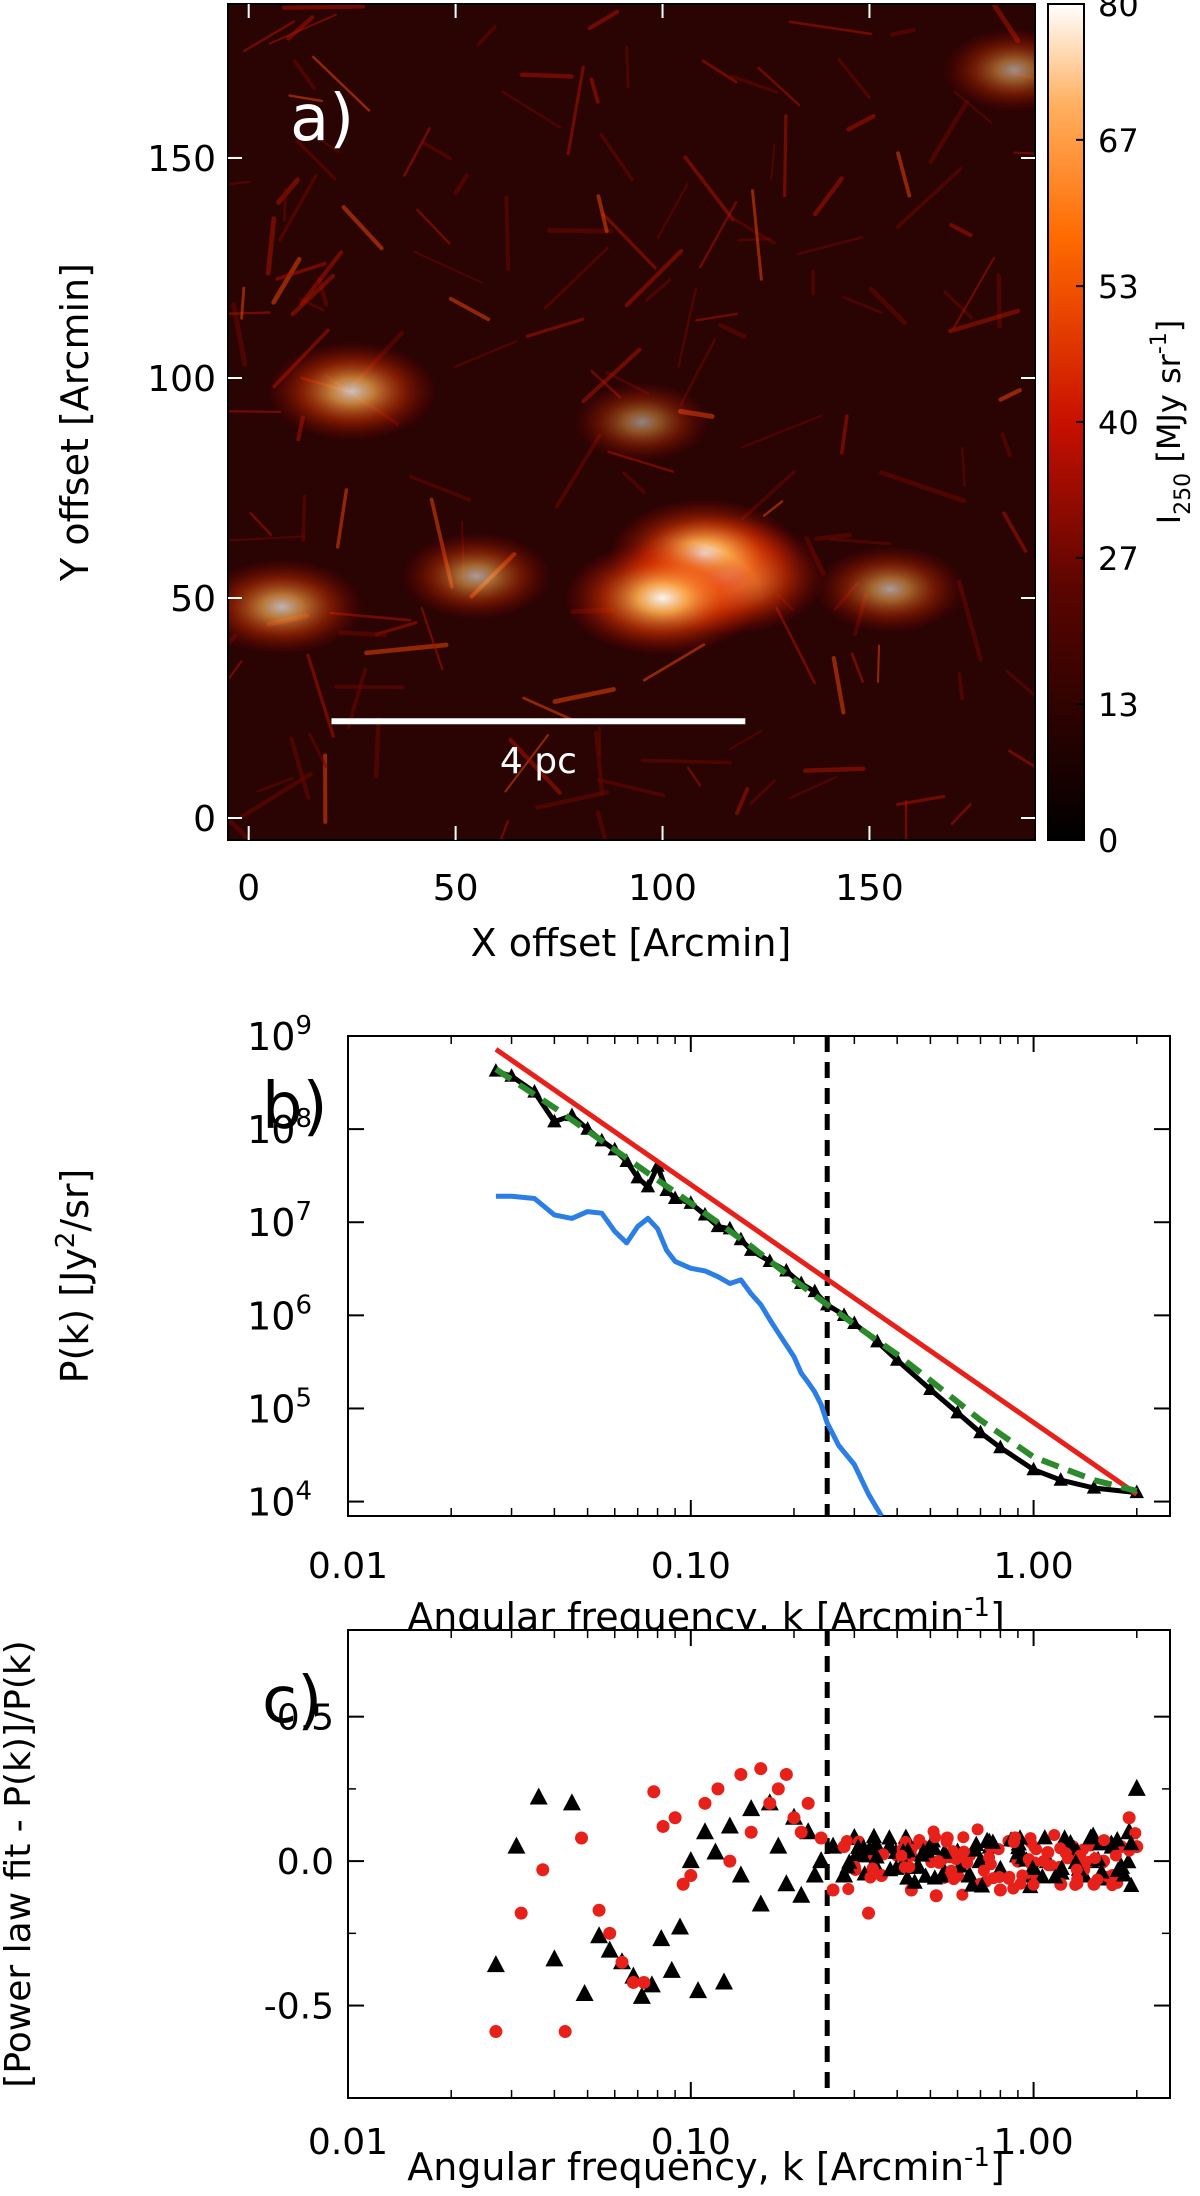  What do you see at coordinates (305, 1718) in the screenshot?
I see `y-tick-label: 0.5` at bounding box center [305, 1718].